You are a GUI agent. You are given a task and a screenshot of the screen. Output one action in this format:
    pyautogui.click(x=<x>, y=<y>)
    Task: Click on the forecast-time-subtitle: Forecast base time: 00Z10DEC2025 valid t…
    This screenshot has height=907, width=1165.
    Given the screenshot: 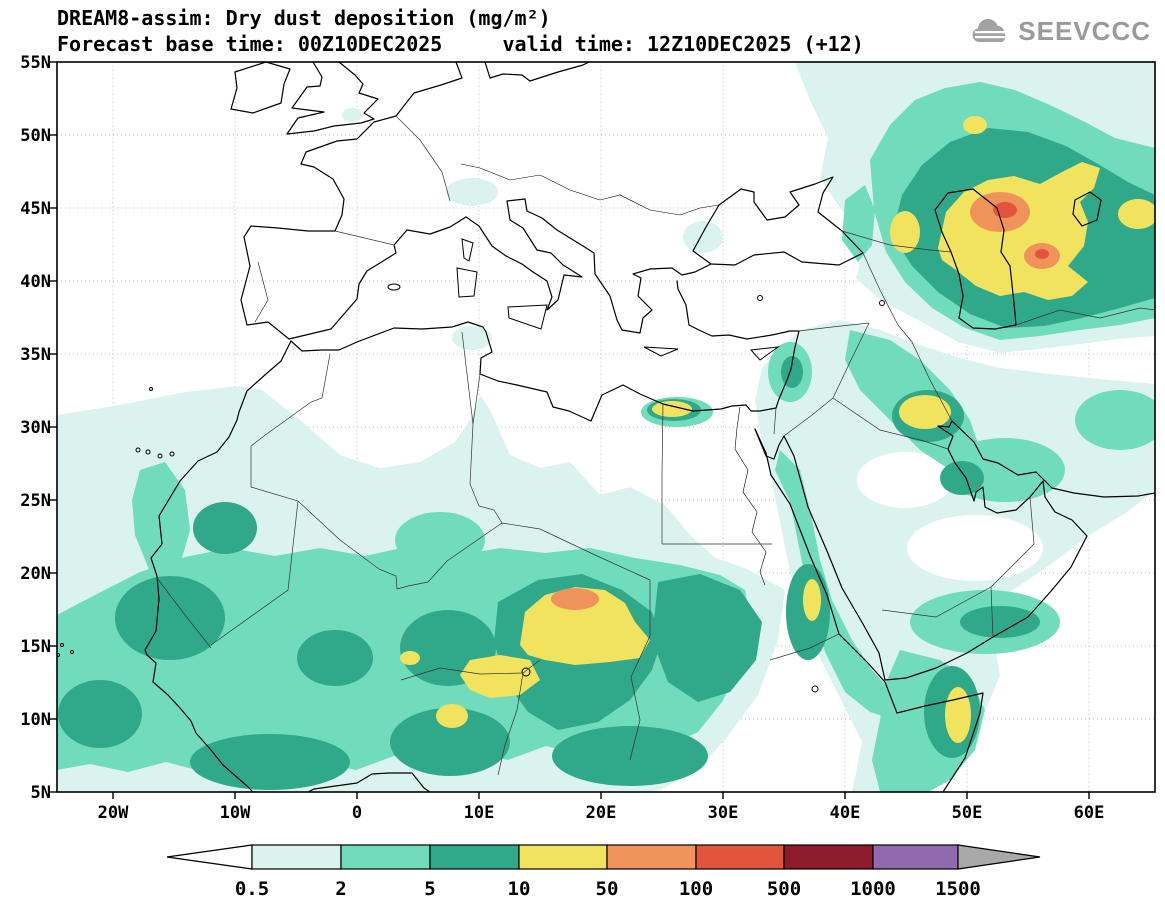 What is the action you would take?
    pyautogui.click(x=460, y=44)
    